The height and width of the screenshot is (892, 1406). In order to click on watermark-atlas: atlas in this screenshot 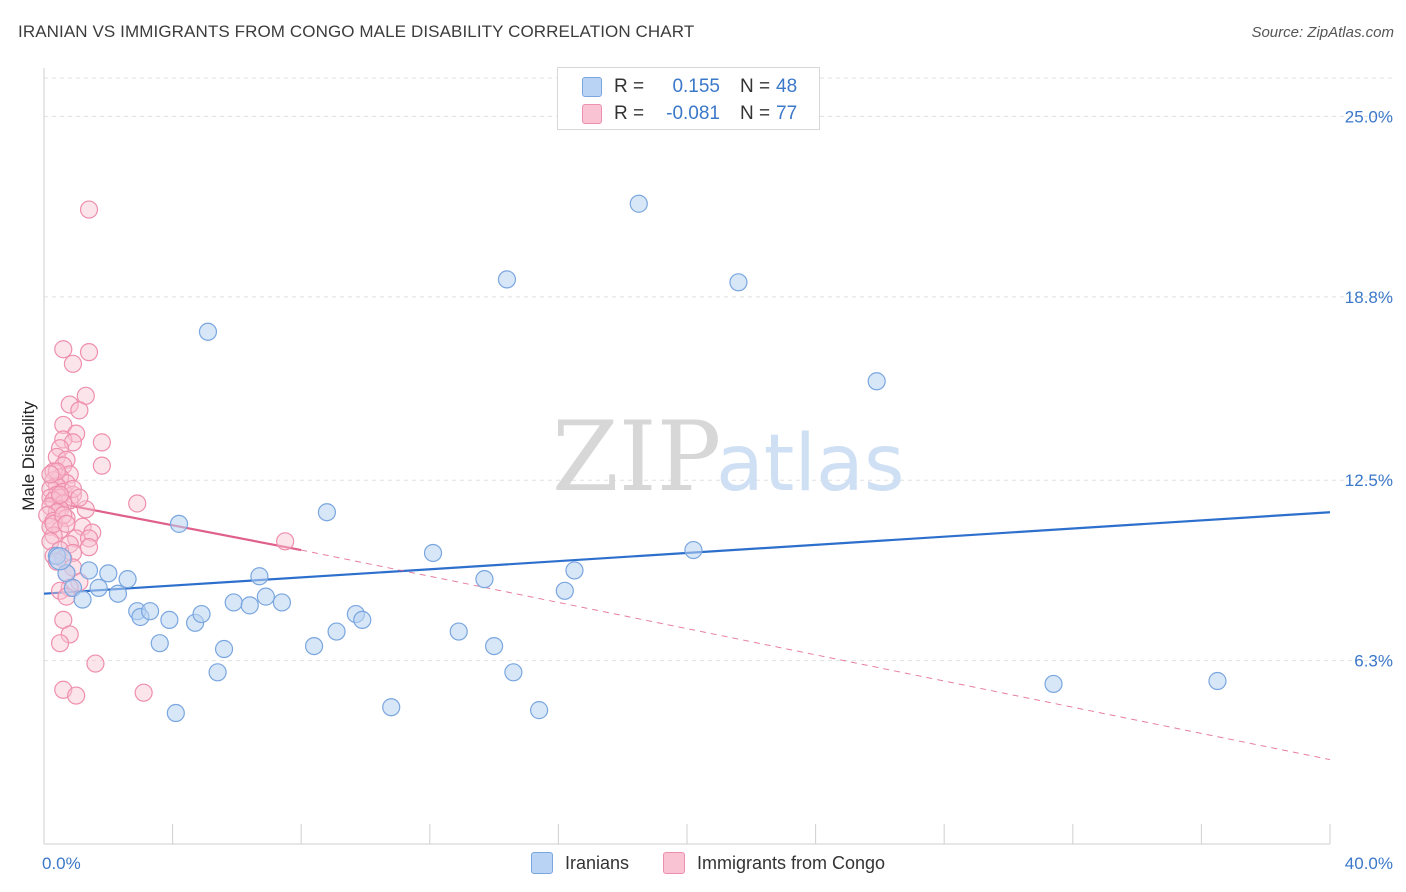, I will do `click(810, 464)`.